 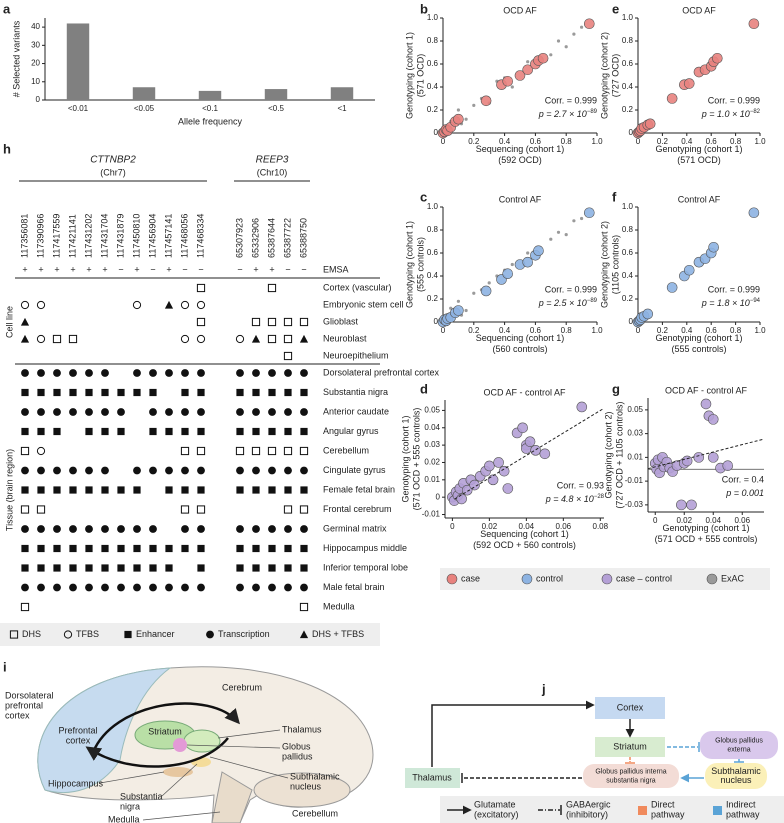 I want to click on brain-label: Hippocampus, so click(x=76, y=783).